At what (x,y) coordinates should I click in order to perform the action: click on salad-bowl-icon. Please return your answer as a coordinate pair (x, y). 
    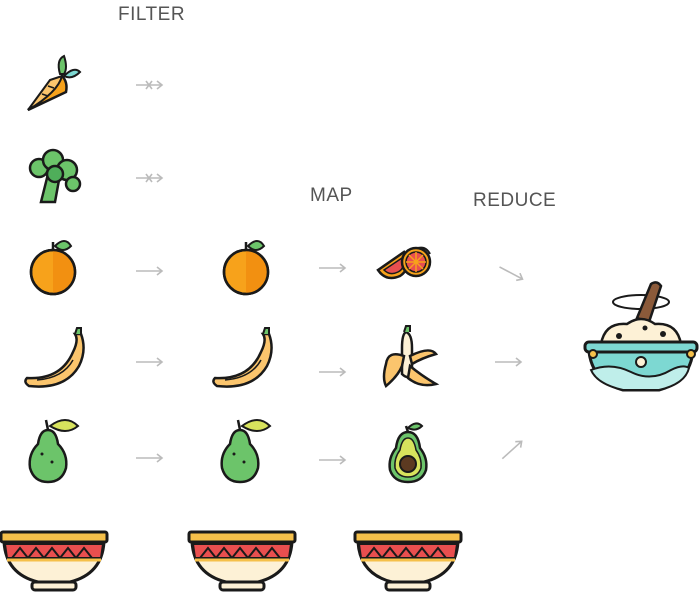
    Looking at the image, I should click on (641, 336).